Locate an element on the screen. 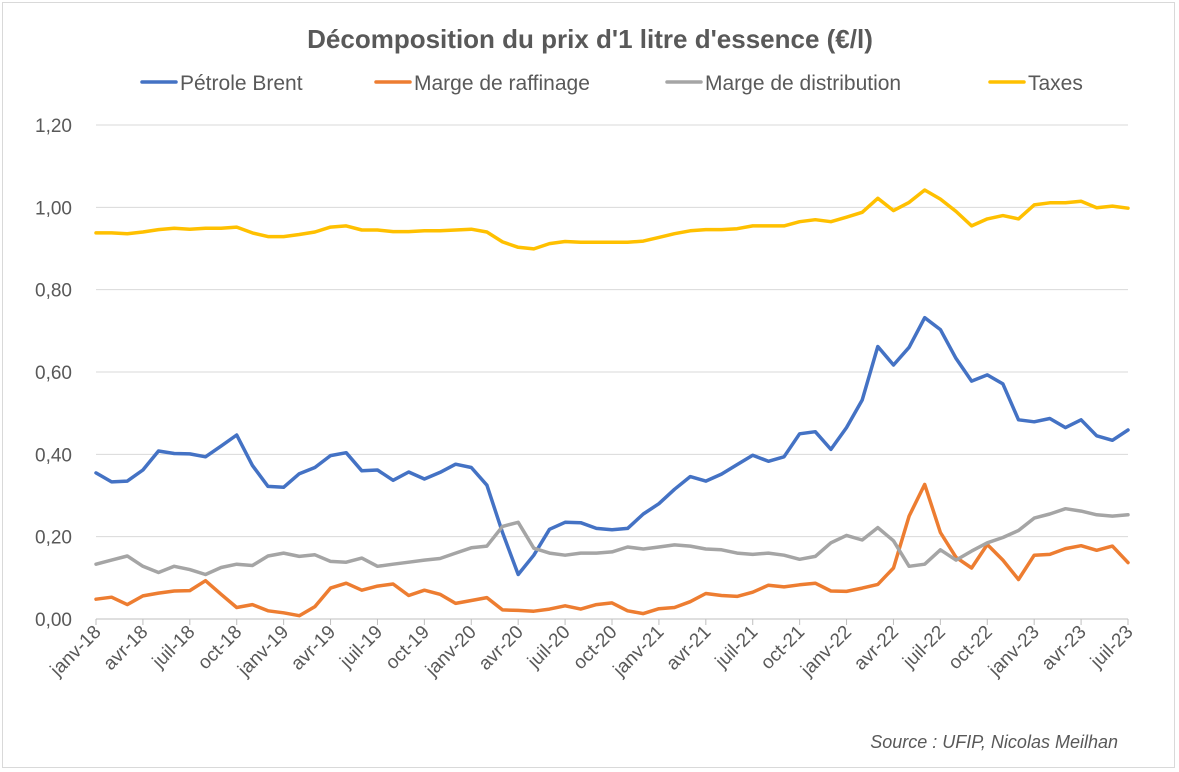 The image size is (1179, 772). x-tick-label: janv-19 is located at coordinates (264, 652).